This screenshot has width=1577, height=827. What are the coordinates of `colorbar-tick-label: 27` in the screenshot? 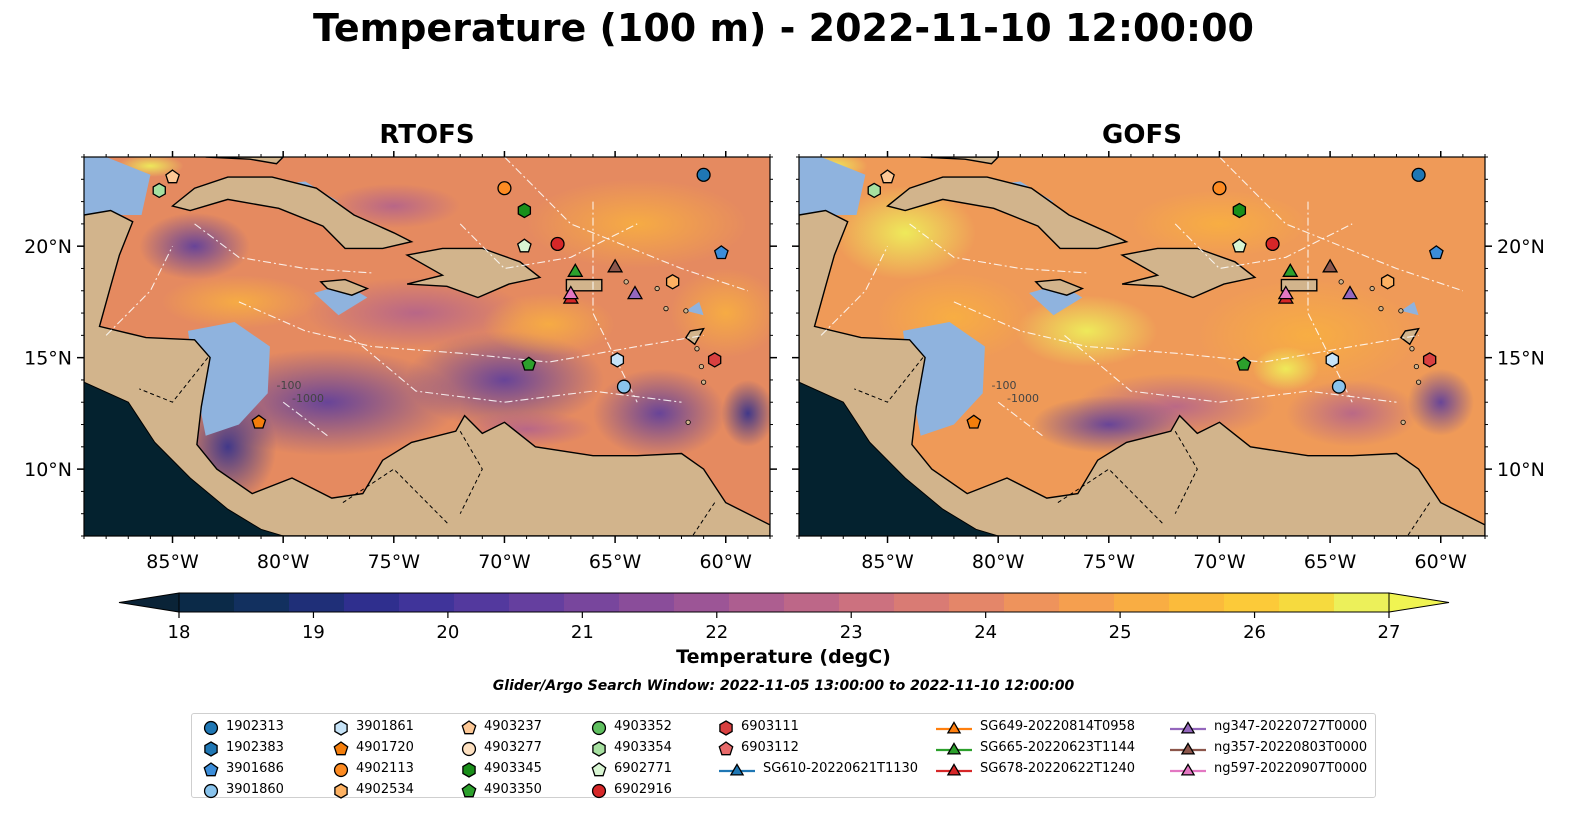 It's located at (1389, 632).